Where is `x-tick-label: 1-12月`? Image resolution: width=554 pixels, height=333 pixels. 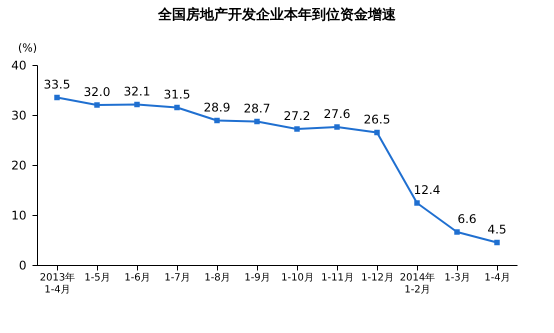
x-tick-label: 1-12月 is located at coordinates (377, 278).